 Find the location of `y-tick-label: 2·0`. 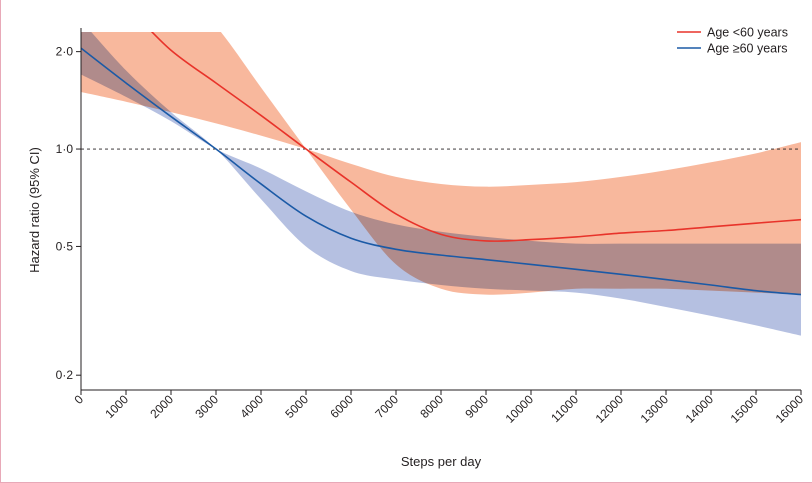

y-tick-label: 2·0 is located at coordinates (65, 52).